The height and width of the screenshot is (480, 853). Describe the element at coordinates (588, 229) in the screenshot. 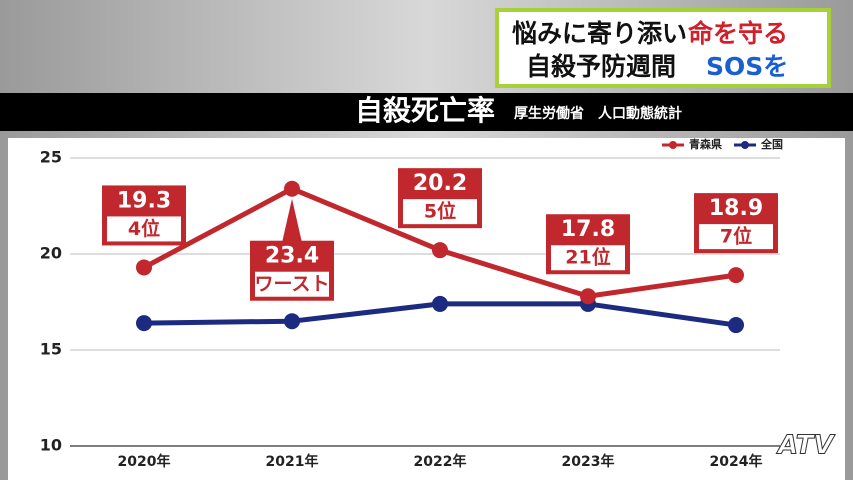

I see `value-label: 17.8` at that location.